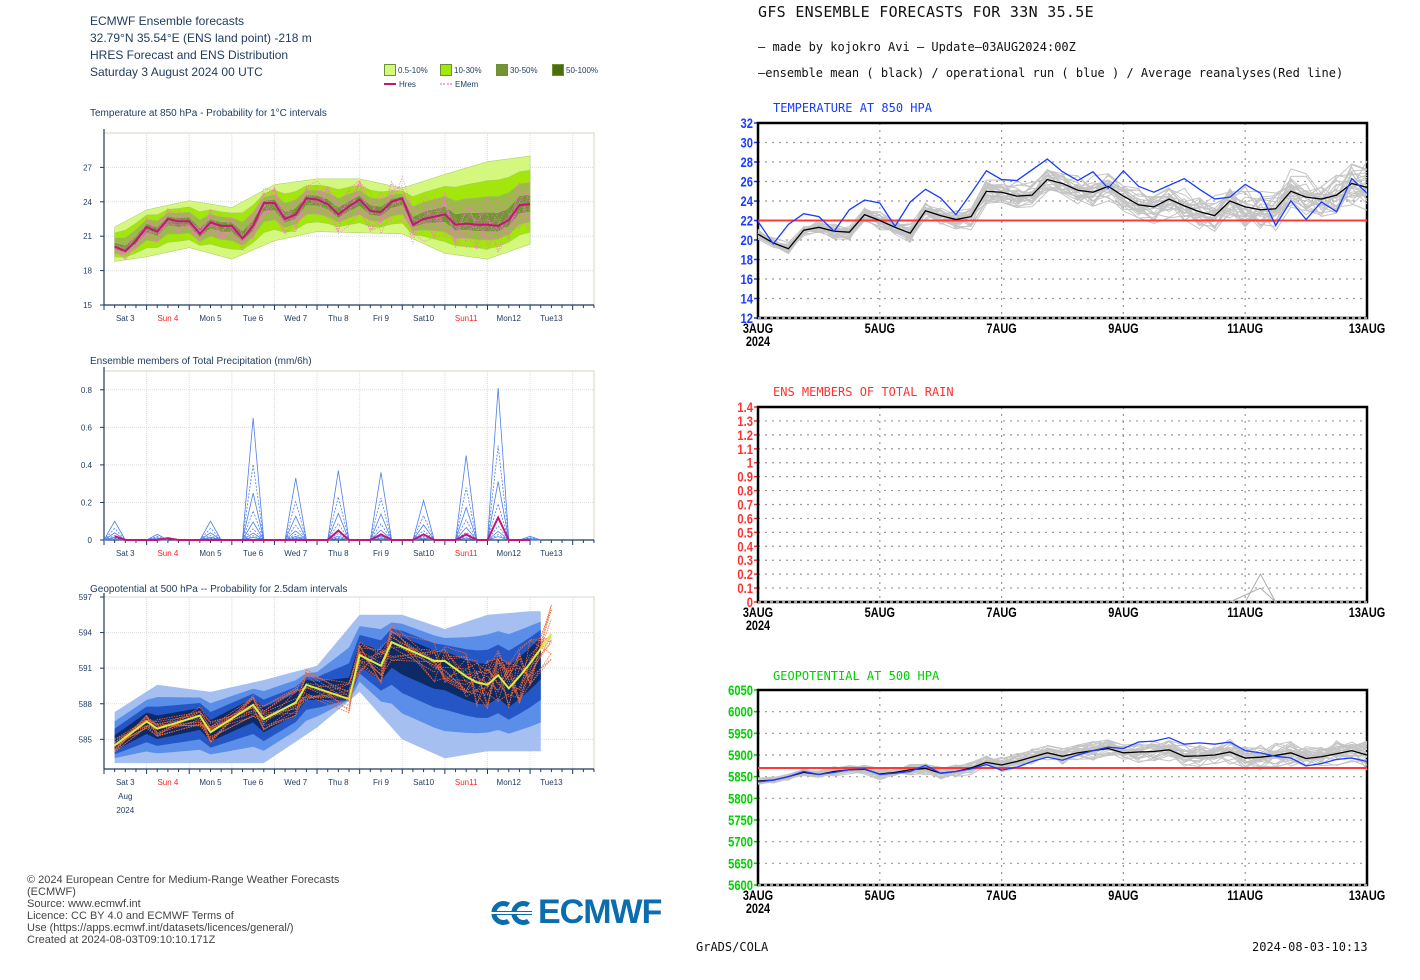 This screenshot has height=980, width=1420. Describe the element at coordinates (51, 892) in the screenshot. I see `copyright-text-cont: (ECMWF)` at that location.